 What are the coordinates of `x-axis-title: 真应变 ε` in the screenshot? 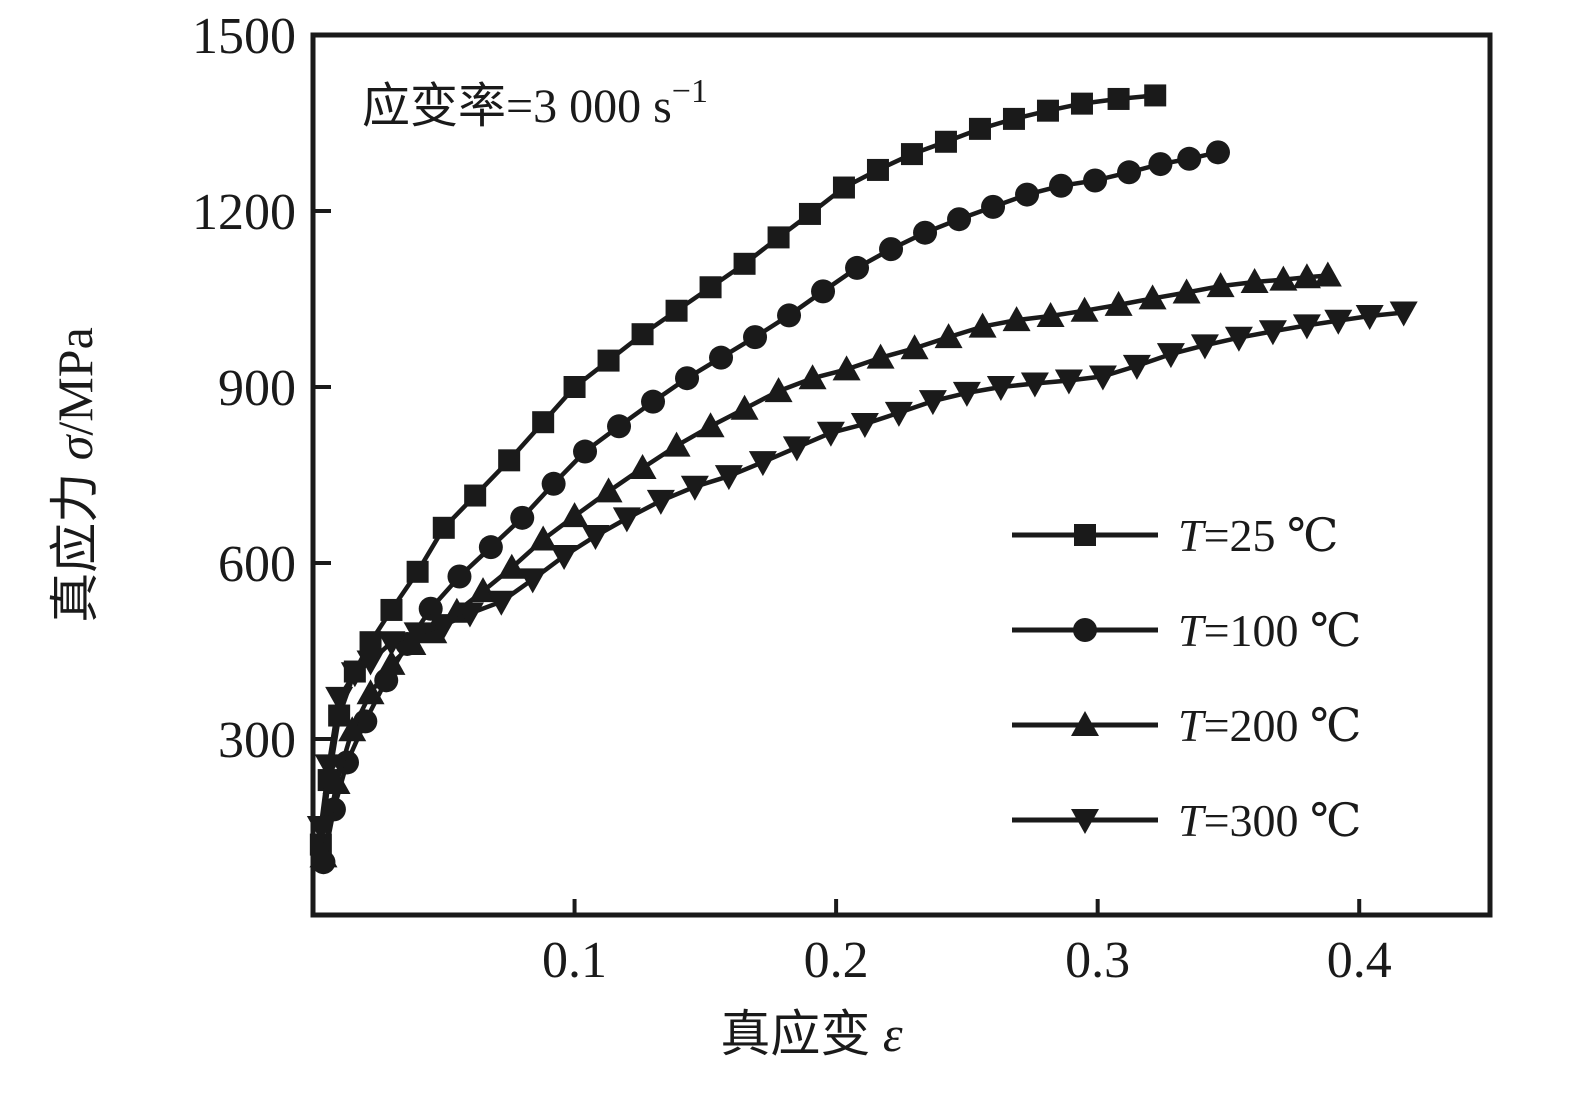 It's located at (811, 1034).